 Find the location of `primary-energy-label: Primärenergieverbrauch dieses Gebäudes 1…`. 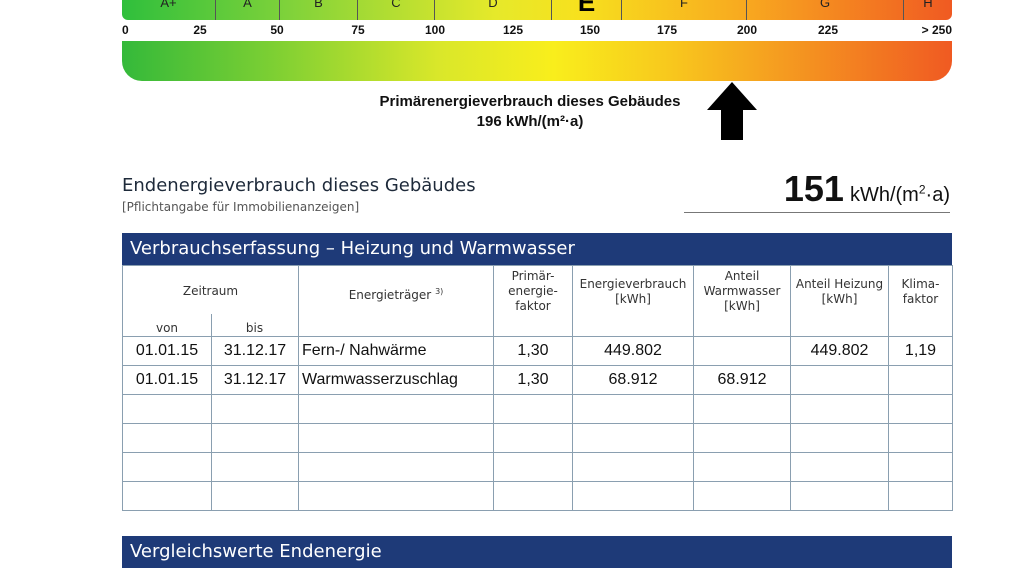

primary-energy-label: Primärenergieverbrauch dieses Gebäudes 1… is located at coordinates (530, 112).